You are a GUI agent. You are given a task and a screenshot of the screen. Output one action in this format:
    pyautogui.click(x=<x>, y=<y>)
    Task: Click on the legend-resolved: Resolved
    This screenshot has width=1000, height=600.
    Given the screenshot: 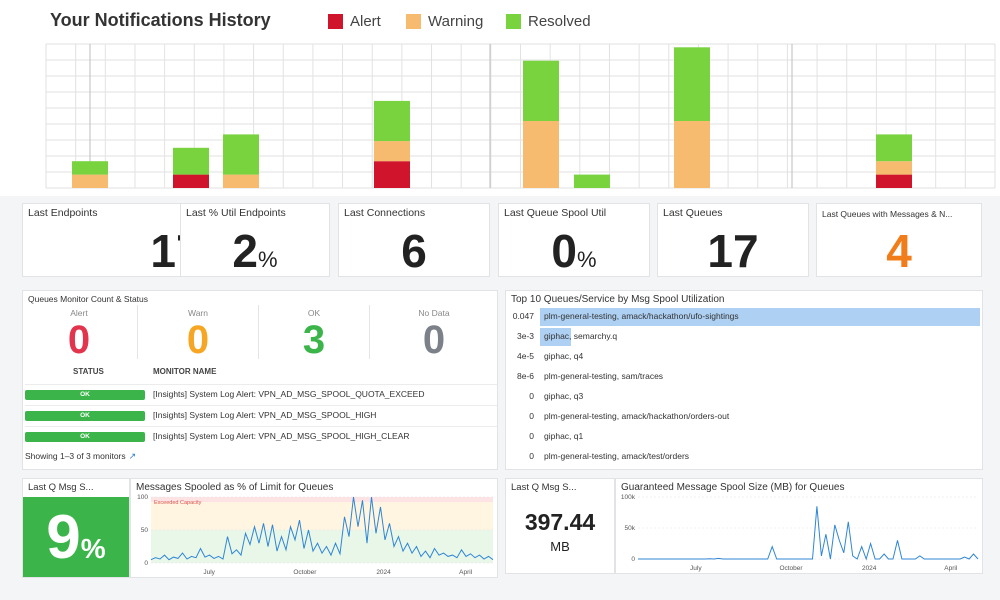 What is the action you would take?
    pyautogui.click(x=548, y=21)
    